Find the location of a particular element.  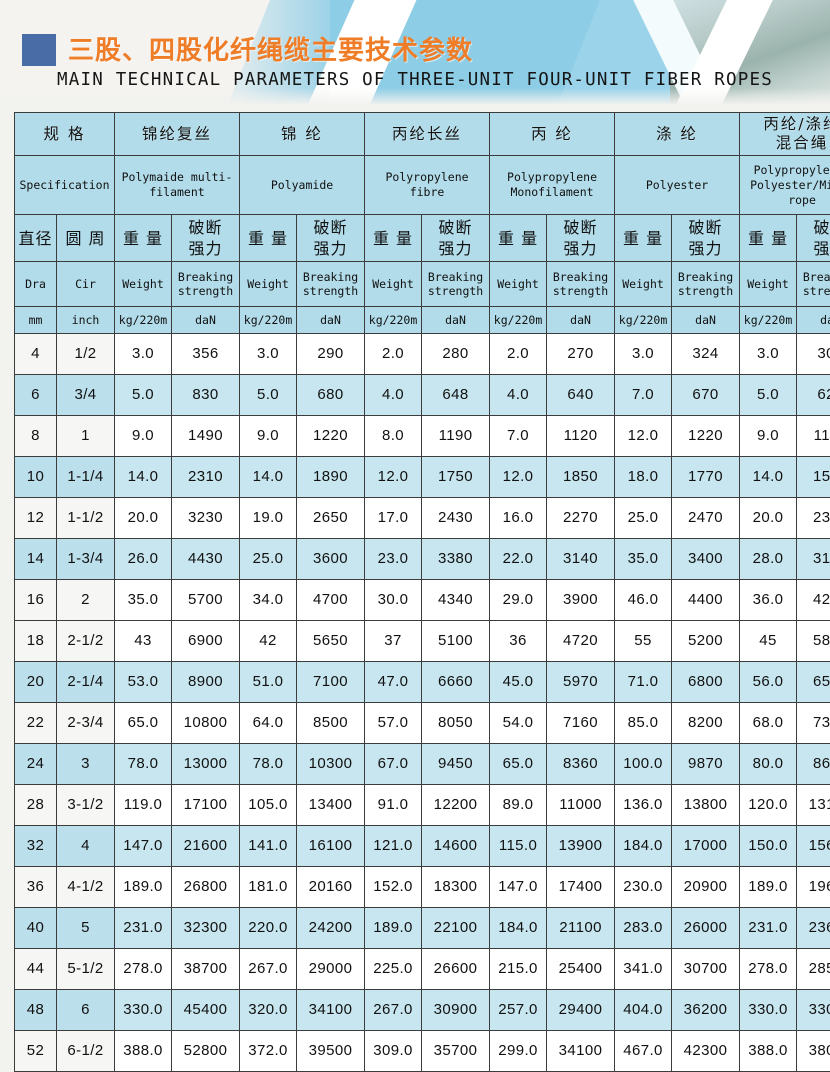

cell-weight-5: 12.0 is located at coordinates (643, 436).